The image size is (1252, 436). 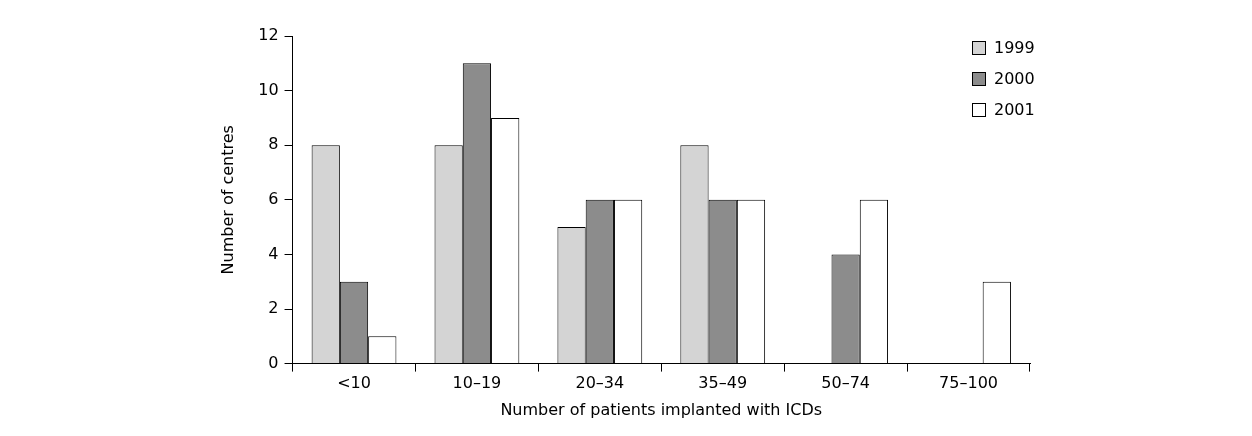 I want to click on x-tick-label: 10–19, so click(x=477, y=383).